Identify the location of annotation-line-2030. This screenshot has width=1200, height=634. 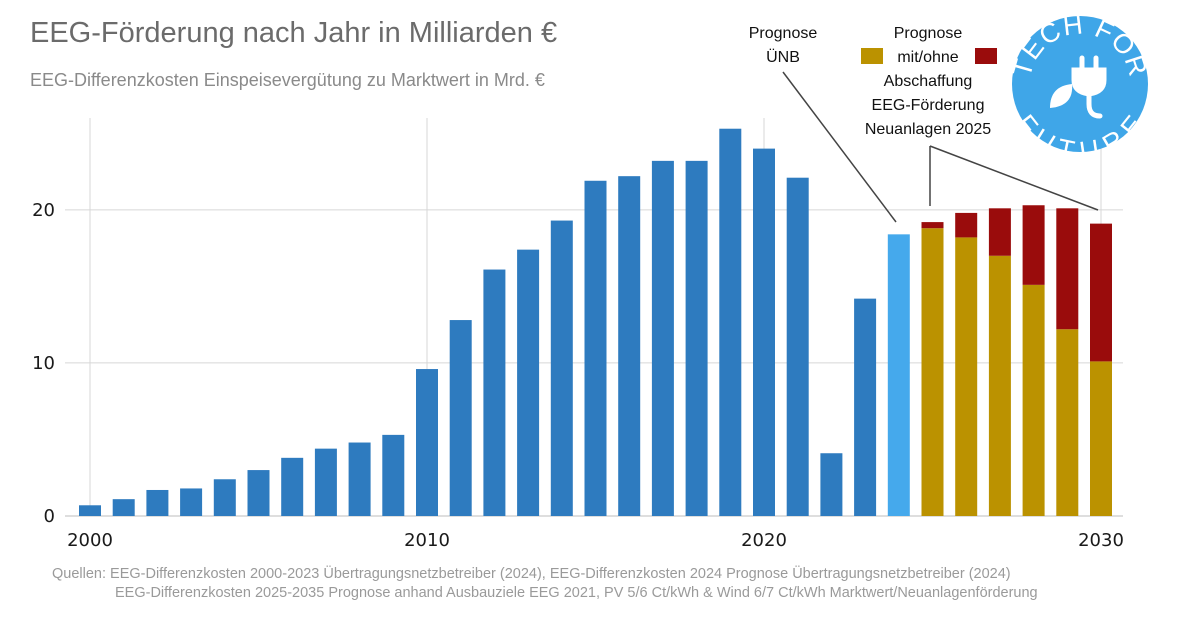
(1014, 178).